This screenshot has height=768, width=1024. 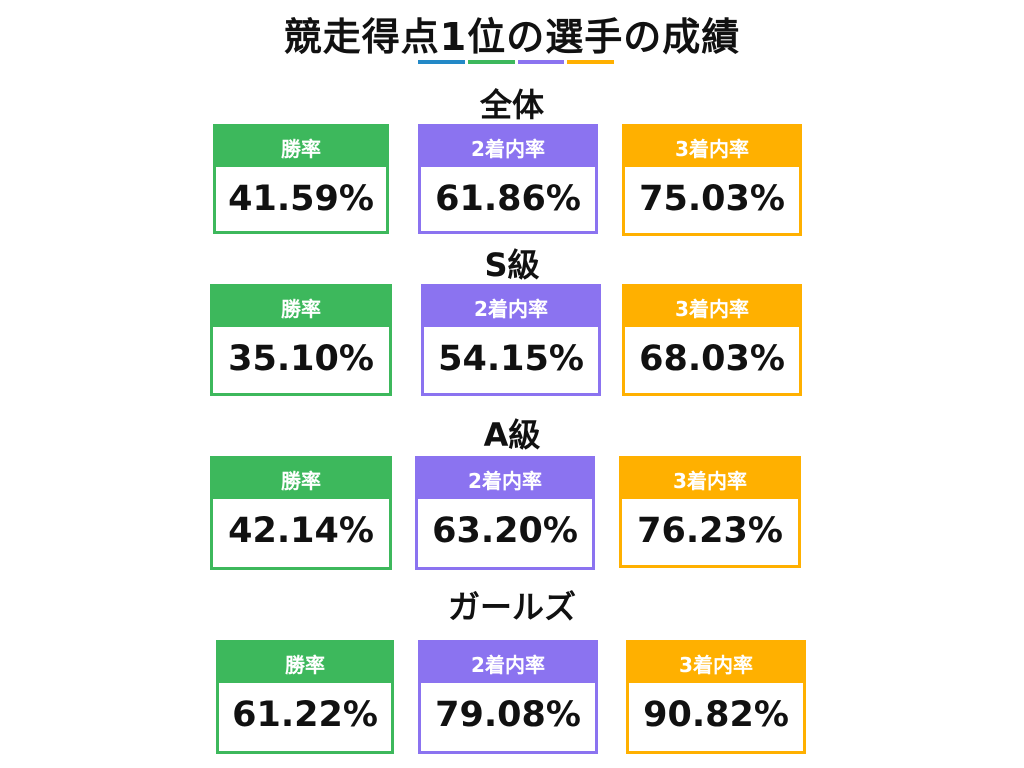 I want to click on top2-rate-card: 2着内率 79.08%, so click(x=508, y=697).